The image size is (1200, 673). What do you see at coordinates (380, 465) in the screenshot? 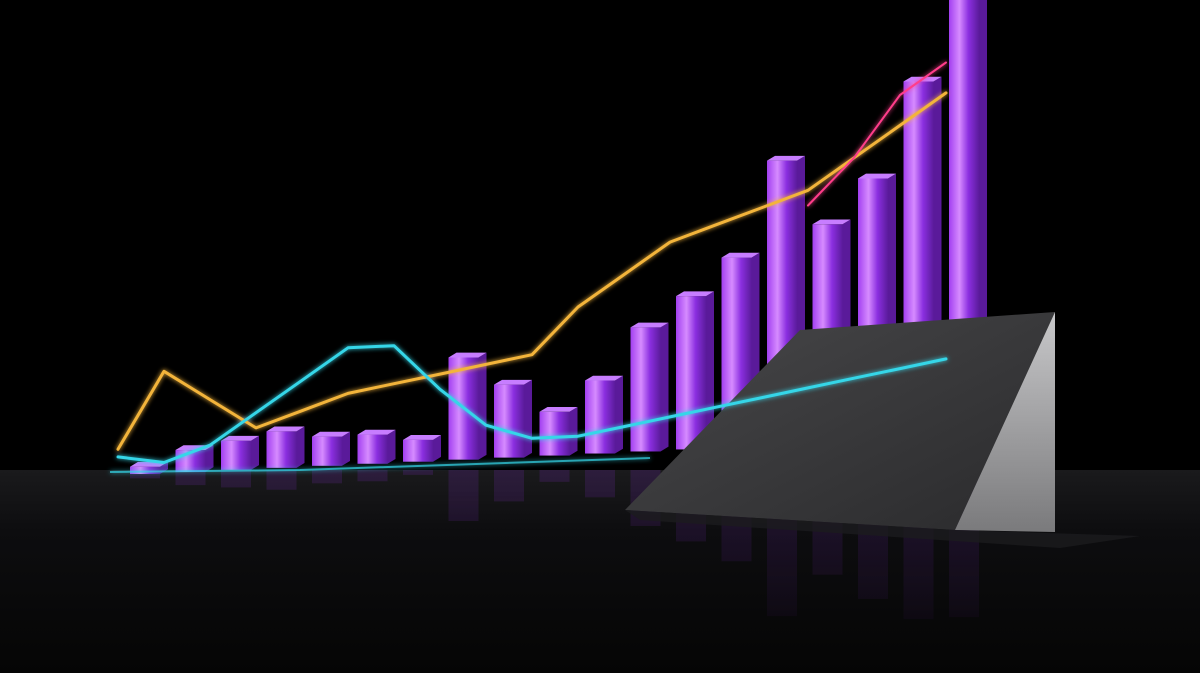
I see `base-glow-line` at bounding box center [380, 465].